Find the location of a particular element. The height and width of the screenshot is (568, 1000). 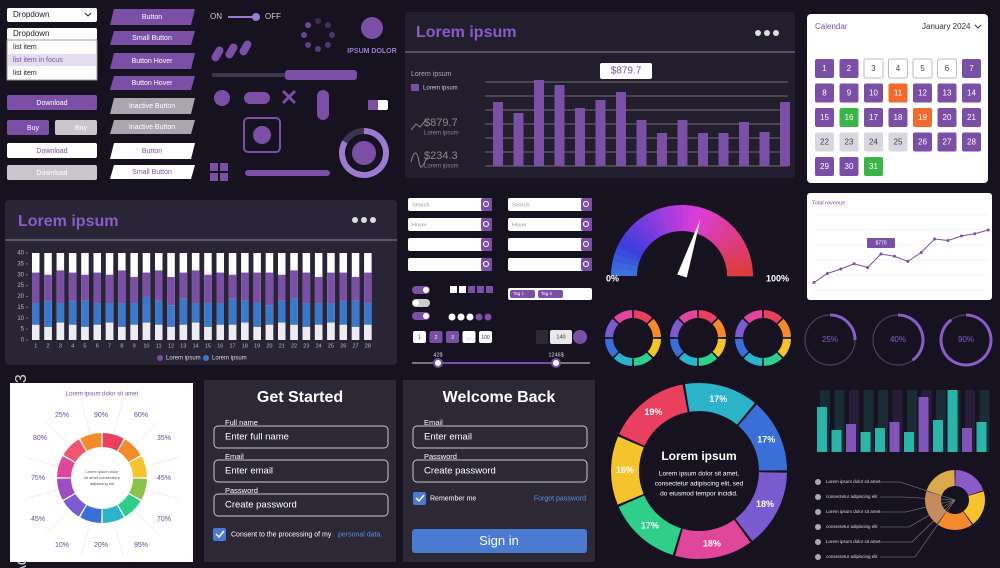

label: Search is located at coordinates (420, 205).